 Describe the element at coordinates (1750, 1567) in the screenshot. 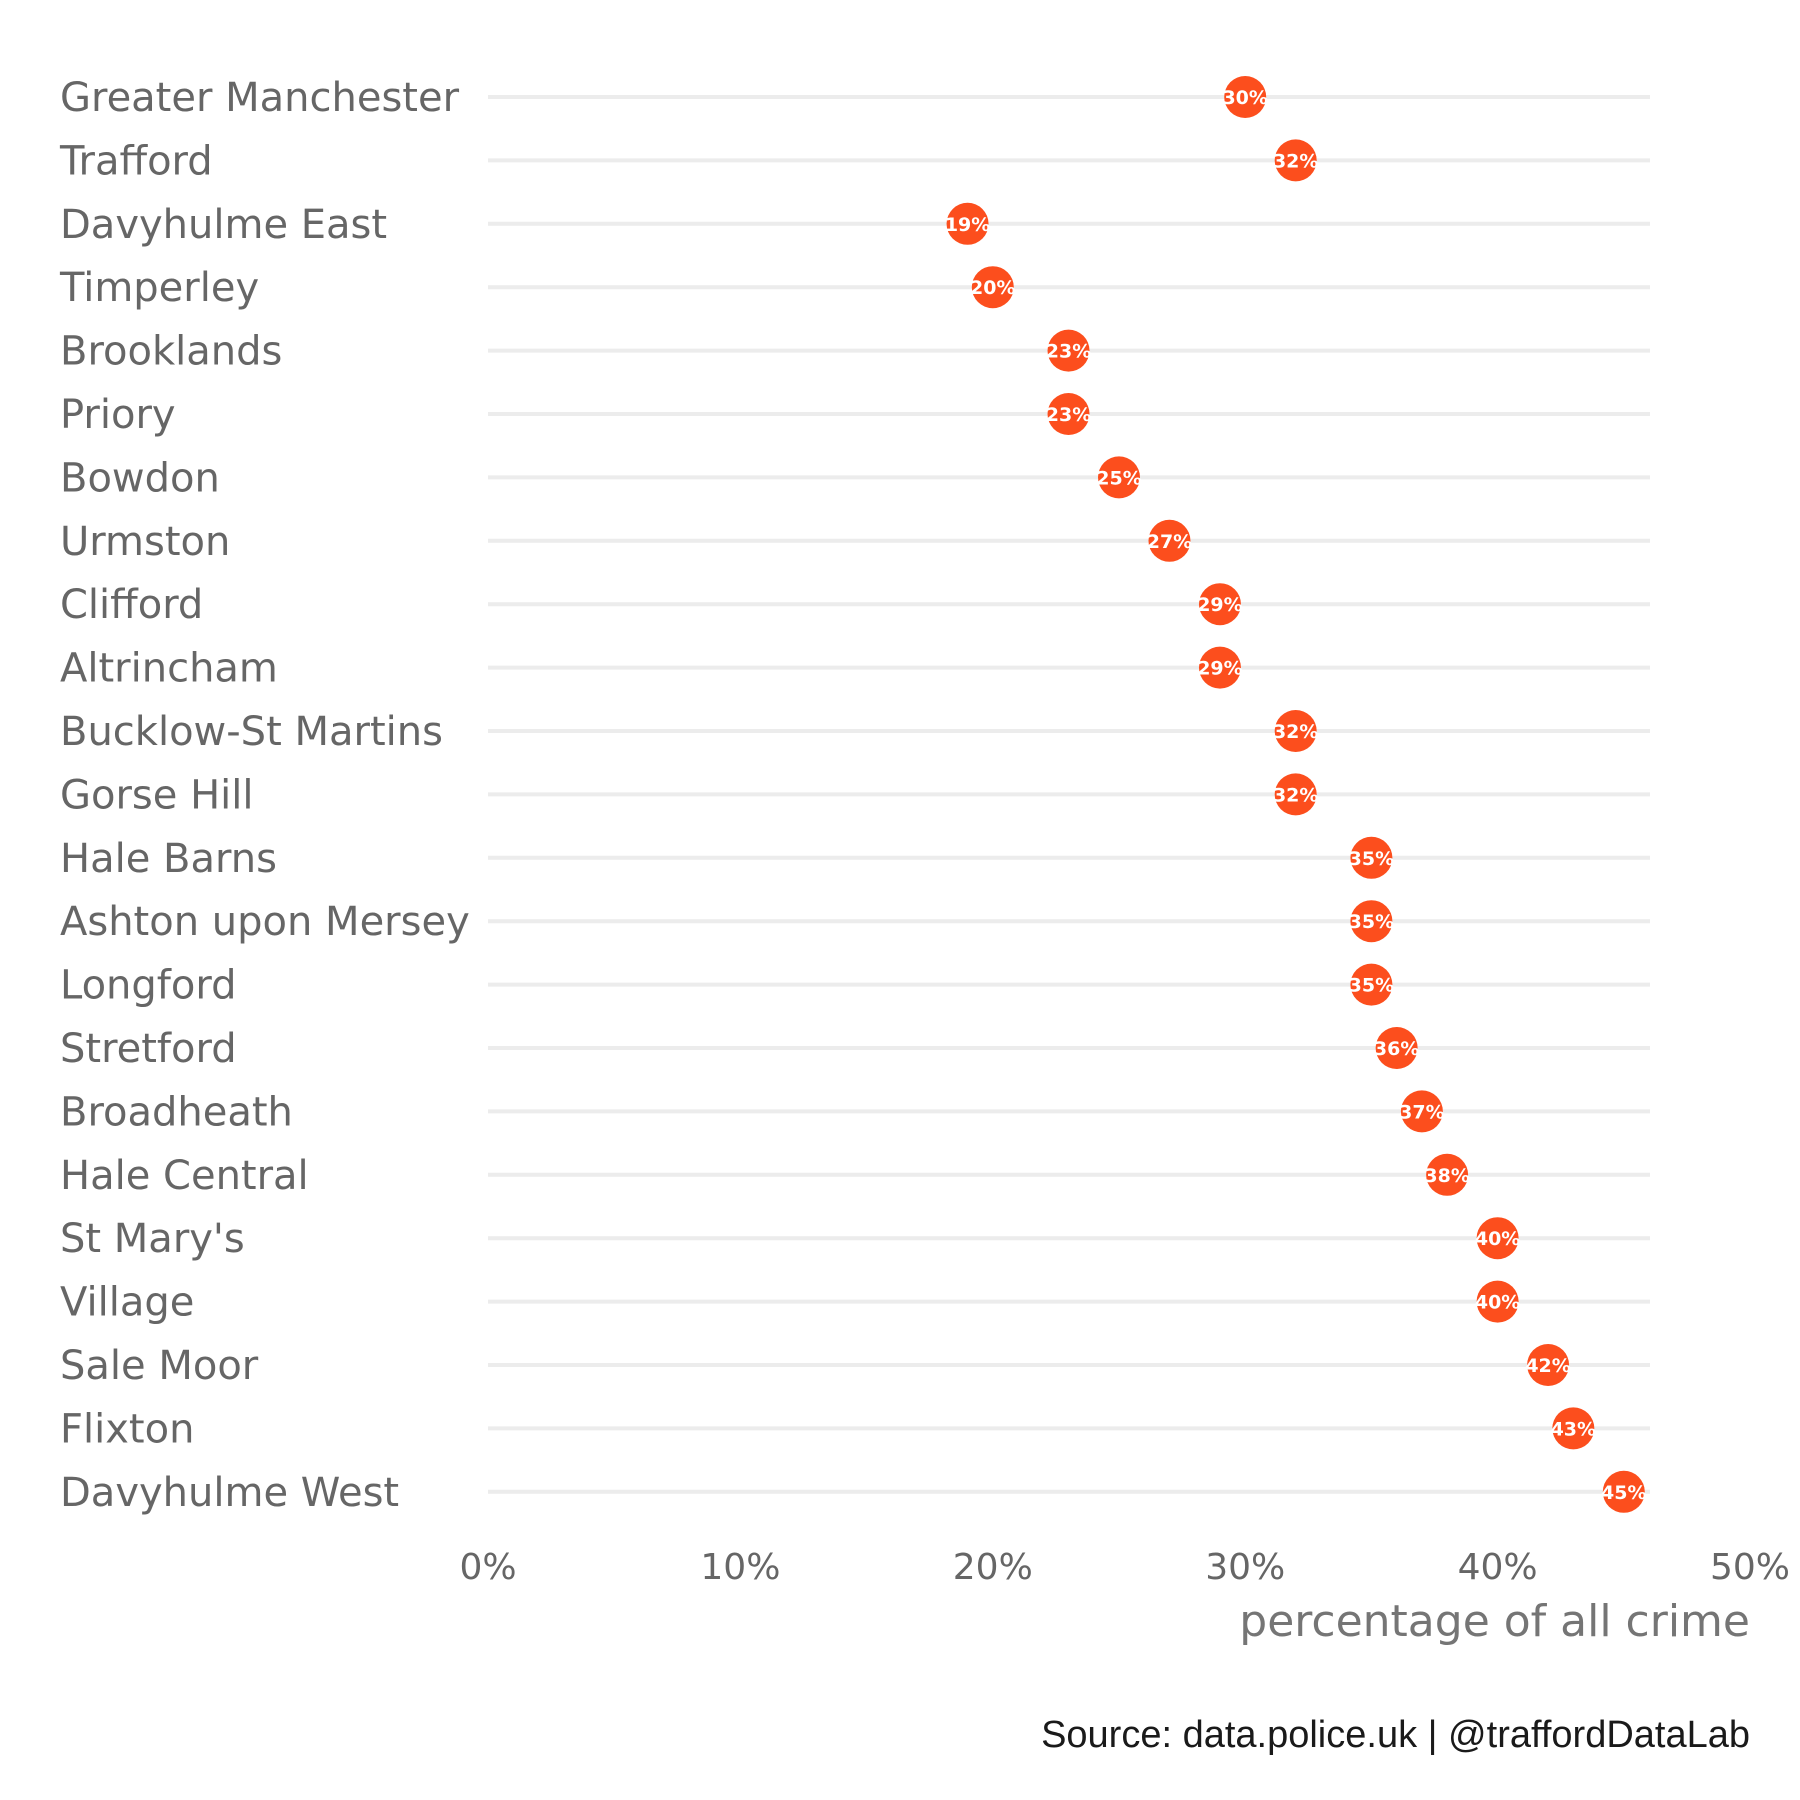

I see `x-tick-label: 50%` at that location.